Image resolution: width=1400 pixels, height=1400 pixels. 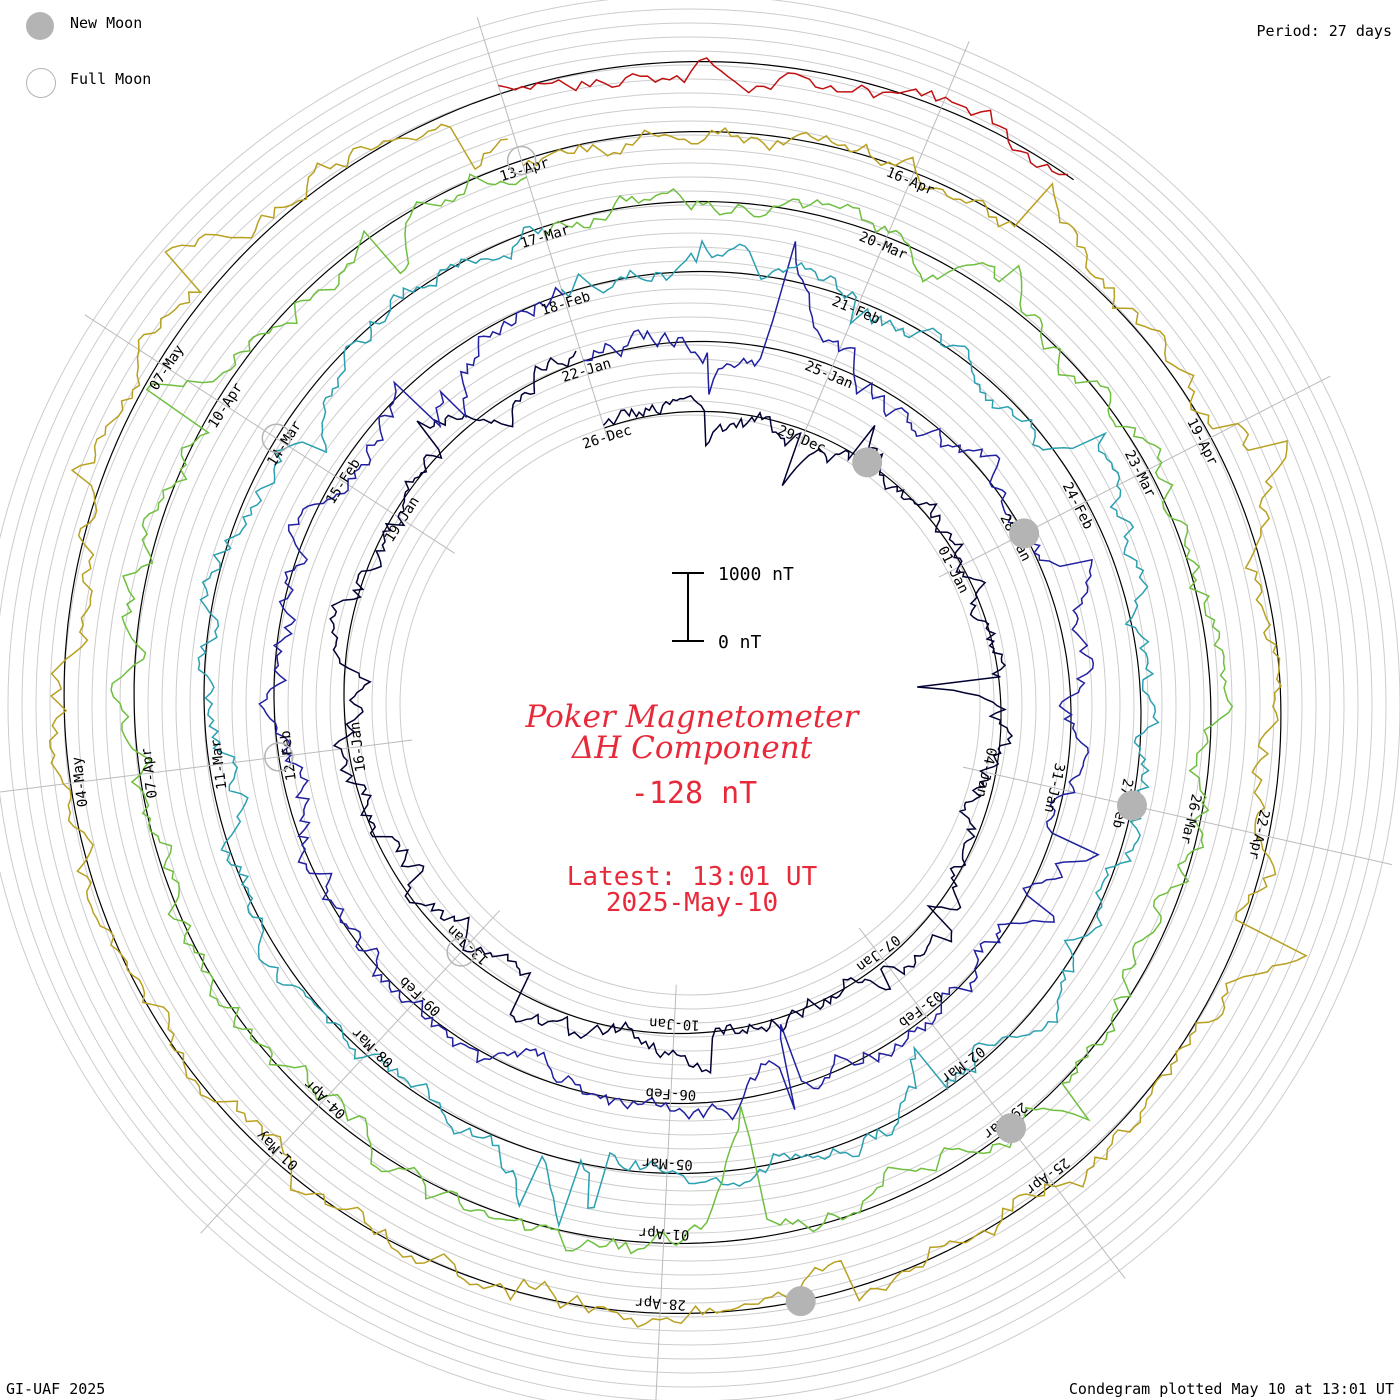 What do you see at coordinates (106, 23) in the screenshot?
I see `legend-new-moon-label: New Moon` at bounding box center [106, 23].